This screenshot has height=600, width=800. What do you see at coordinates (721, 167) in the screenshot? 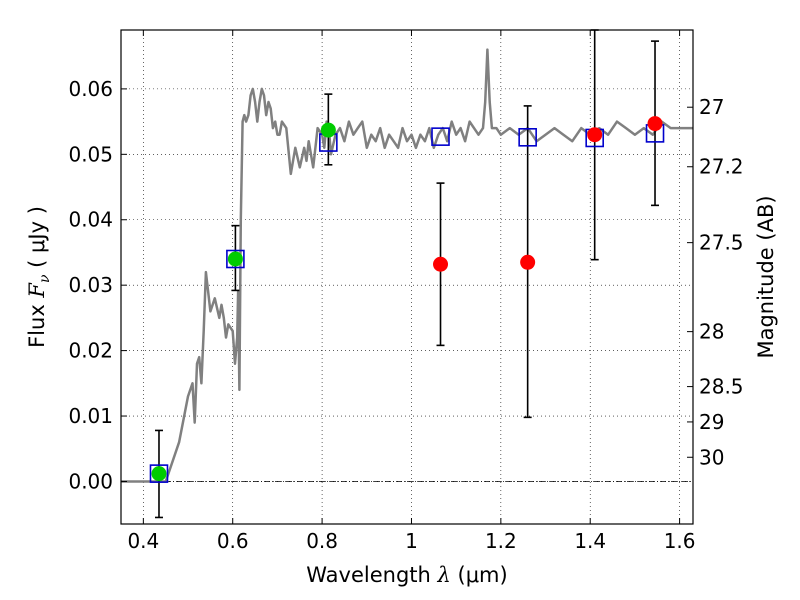
I see `y2-tick-label-1: 27.2` at bounding box center [721, 167].